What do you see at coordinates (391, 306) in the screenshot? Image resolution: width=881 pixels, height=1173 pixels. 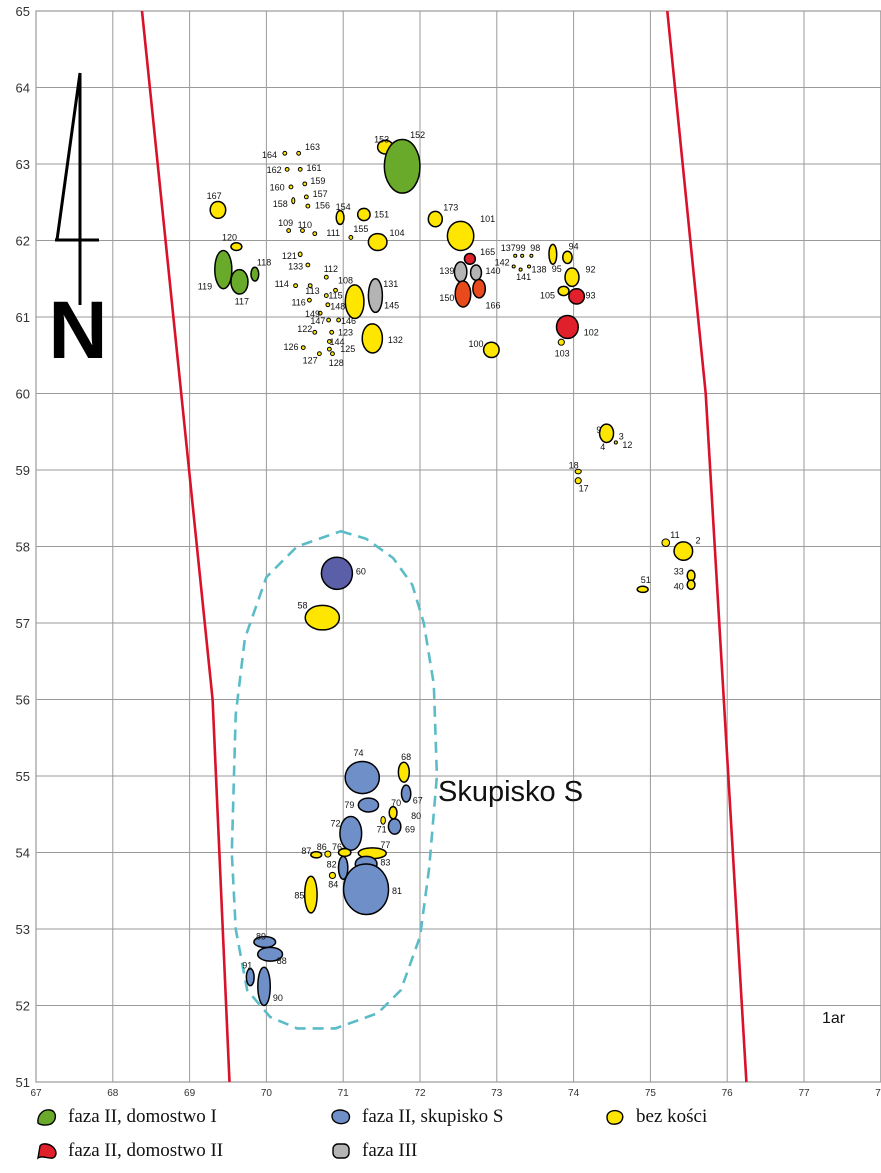 I see `feature-label-145: 145` at bounding box center [391, 306].